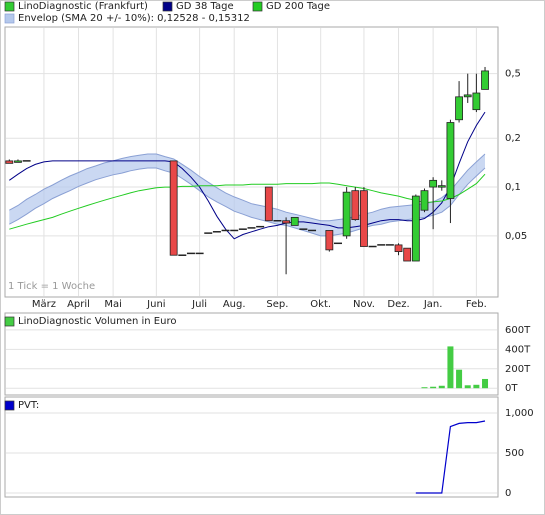 The image size is (545, 515). I want to click on volume-panel, so click(251, 354).